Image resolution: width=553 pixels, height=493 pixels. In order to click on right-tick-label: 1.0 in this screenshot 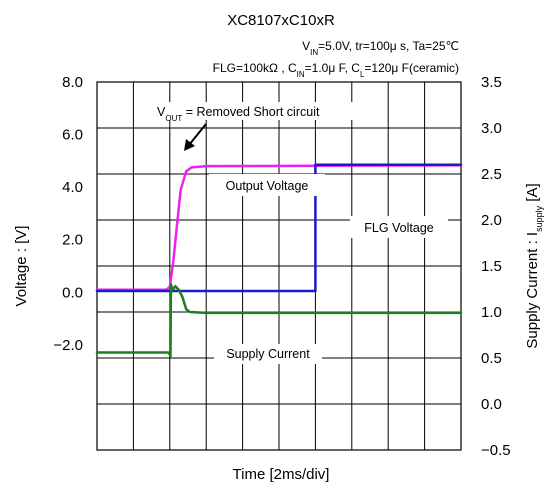, I will do `click(491, 312)`.